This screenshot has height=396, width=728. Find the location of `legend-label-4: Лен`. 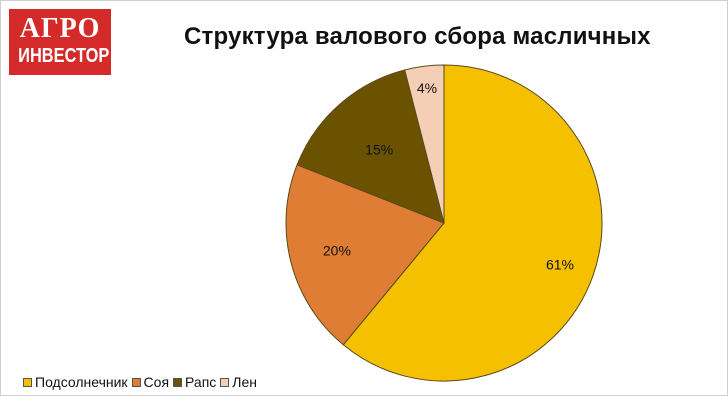

legend-label-4: Лен is located at coordinates (244, 382).